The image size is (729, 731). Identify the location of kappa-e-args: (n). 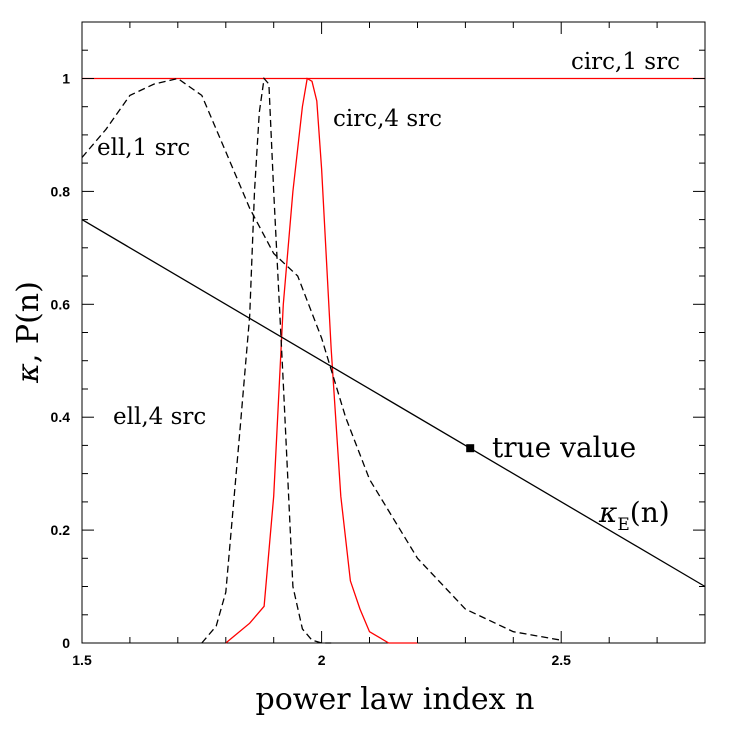
(650, 512).